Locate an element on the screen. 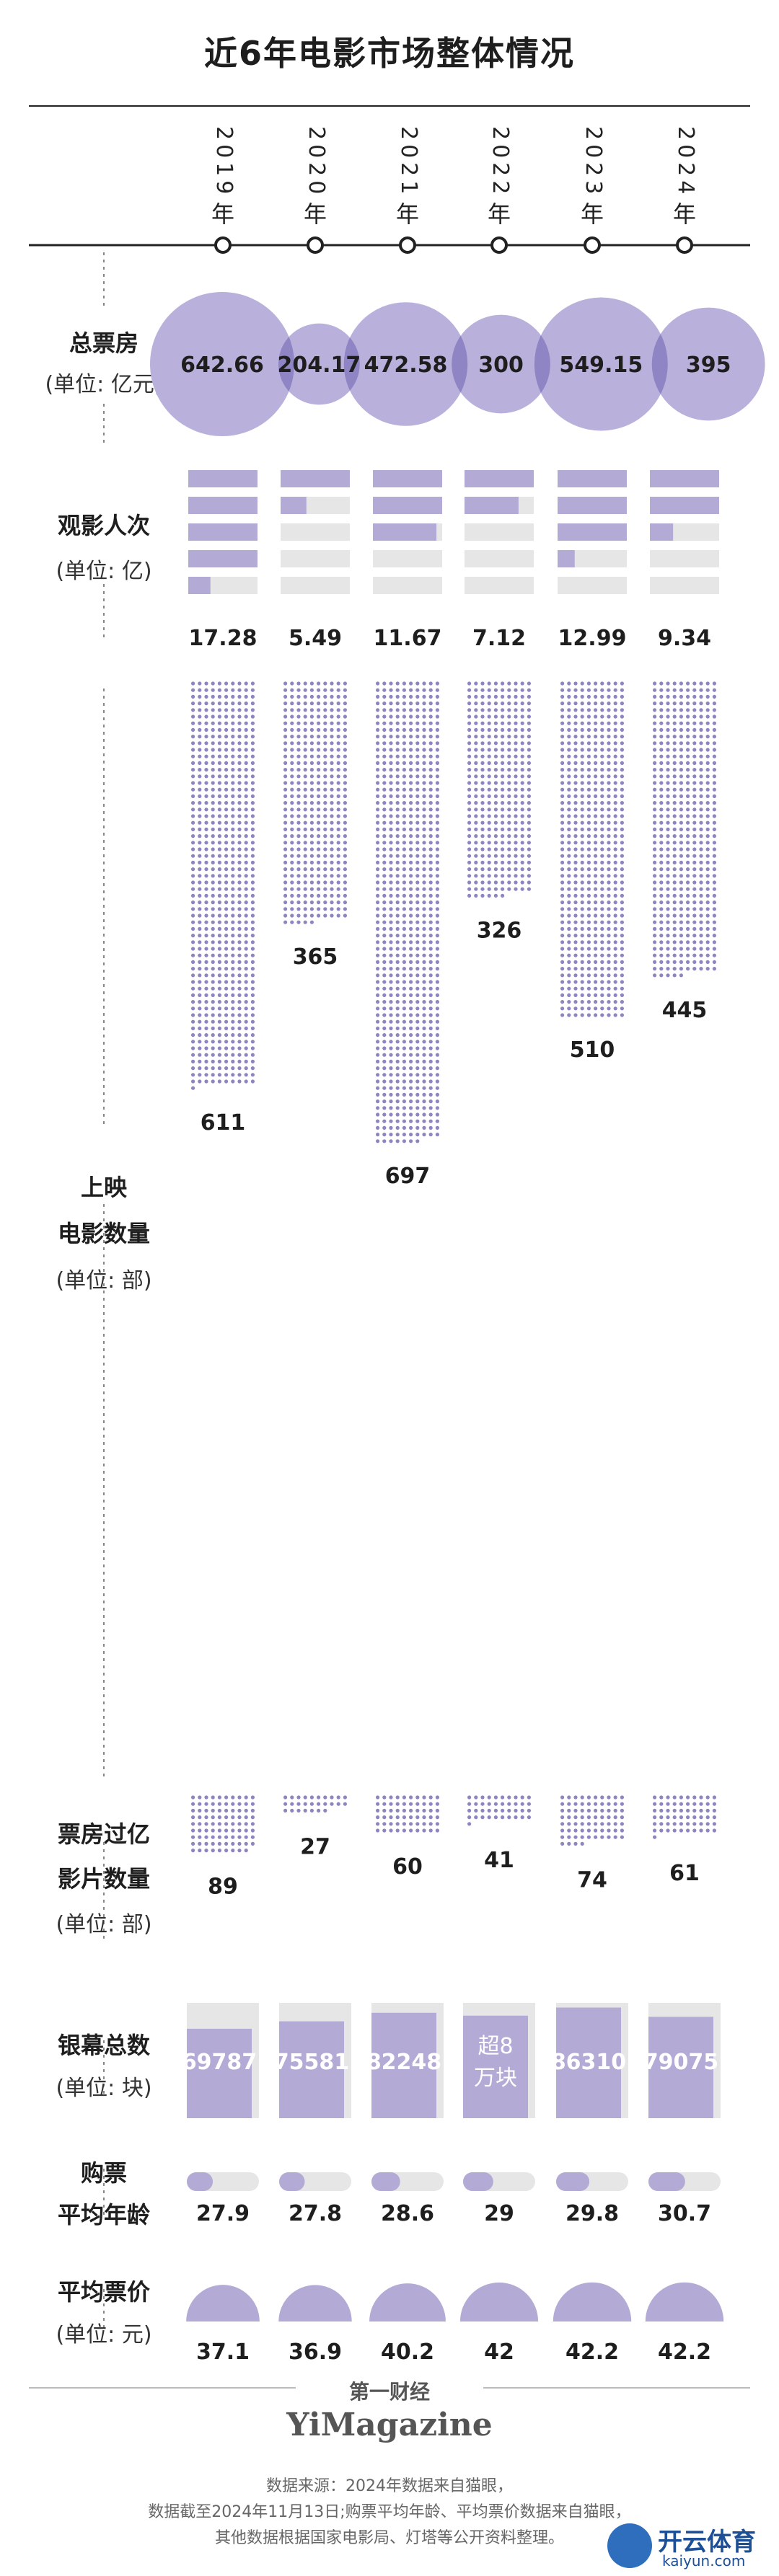  box-office-bubble is located at coordinates (319, 364).